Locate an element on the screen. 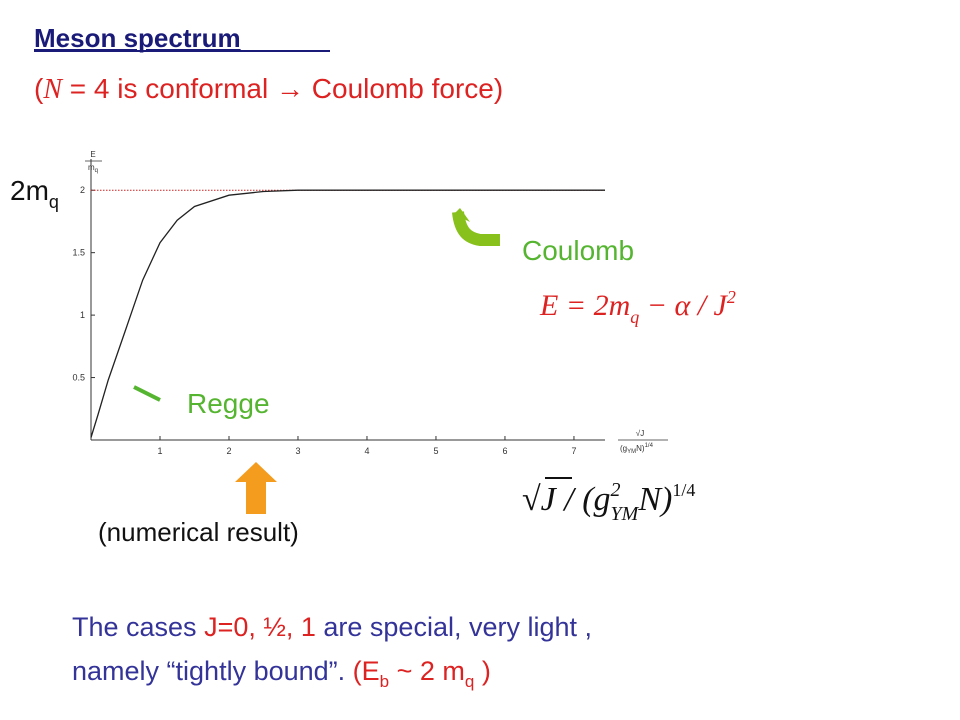  x-label-sub: YM is located at coordinates (631, 452).